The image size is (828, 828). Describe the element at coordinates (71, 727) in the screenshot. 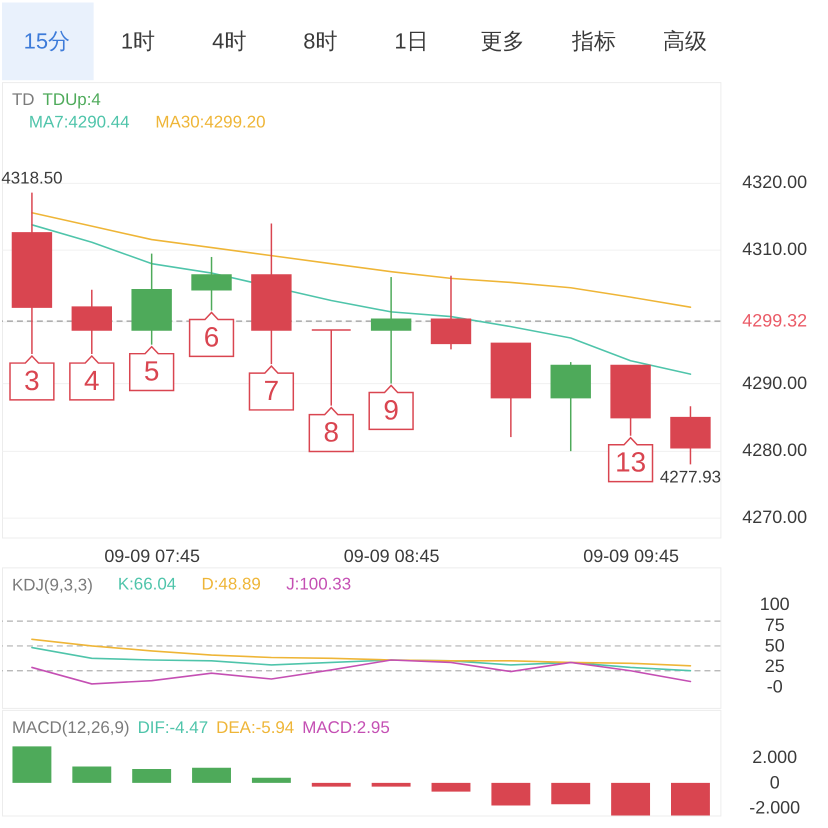

I see `chart-title: MACD(12,26,9)` at that location.